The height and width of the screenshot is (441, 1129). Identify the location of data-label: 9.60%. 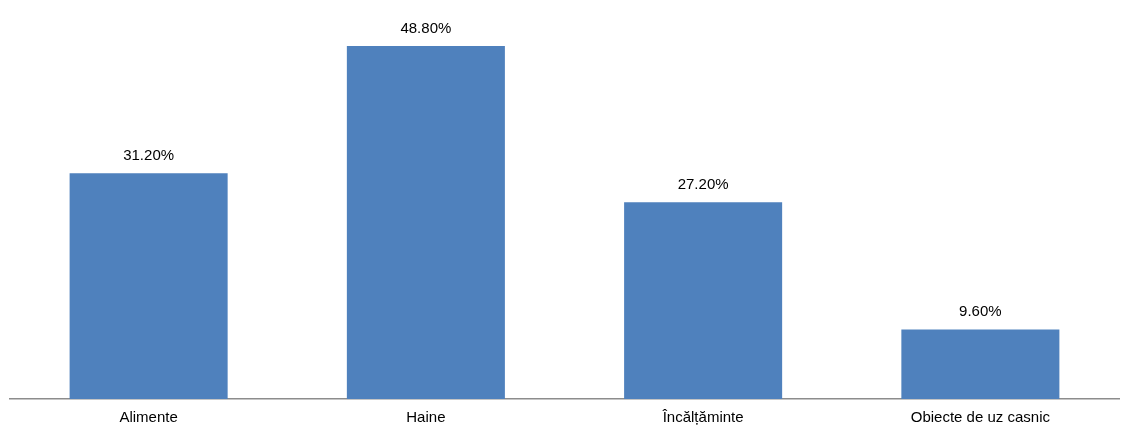
(980, 311).